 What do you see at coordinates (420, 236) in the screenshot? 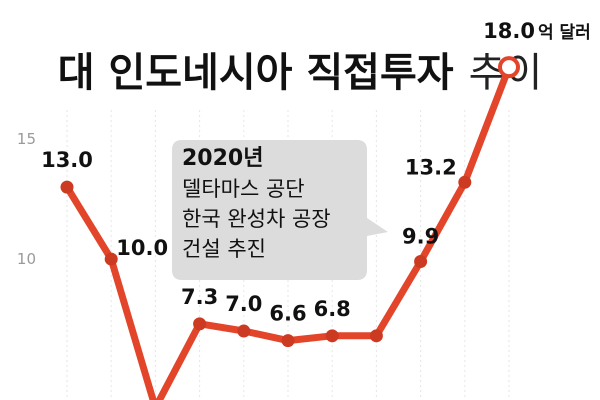
I see `data-label: 9.9` at bounding box center [420, 236].